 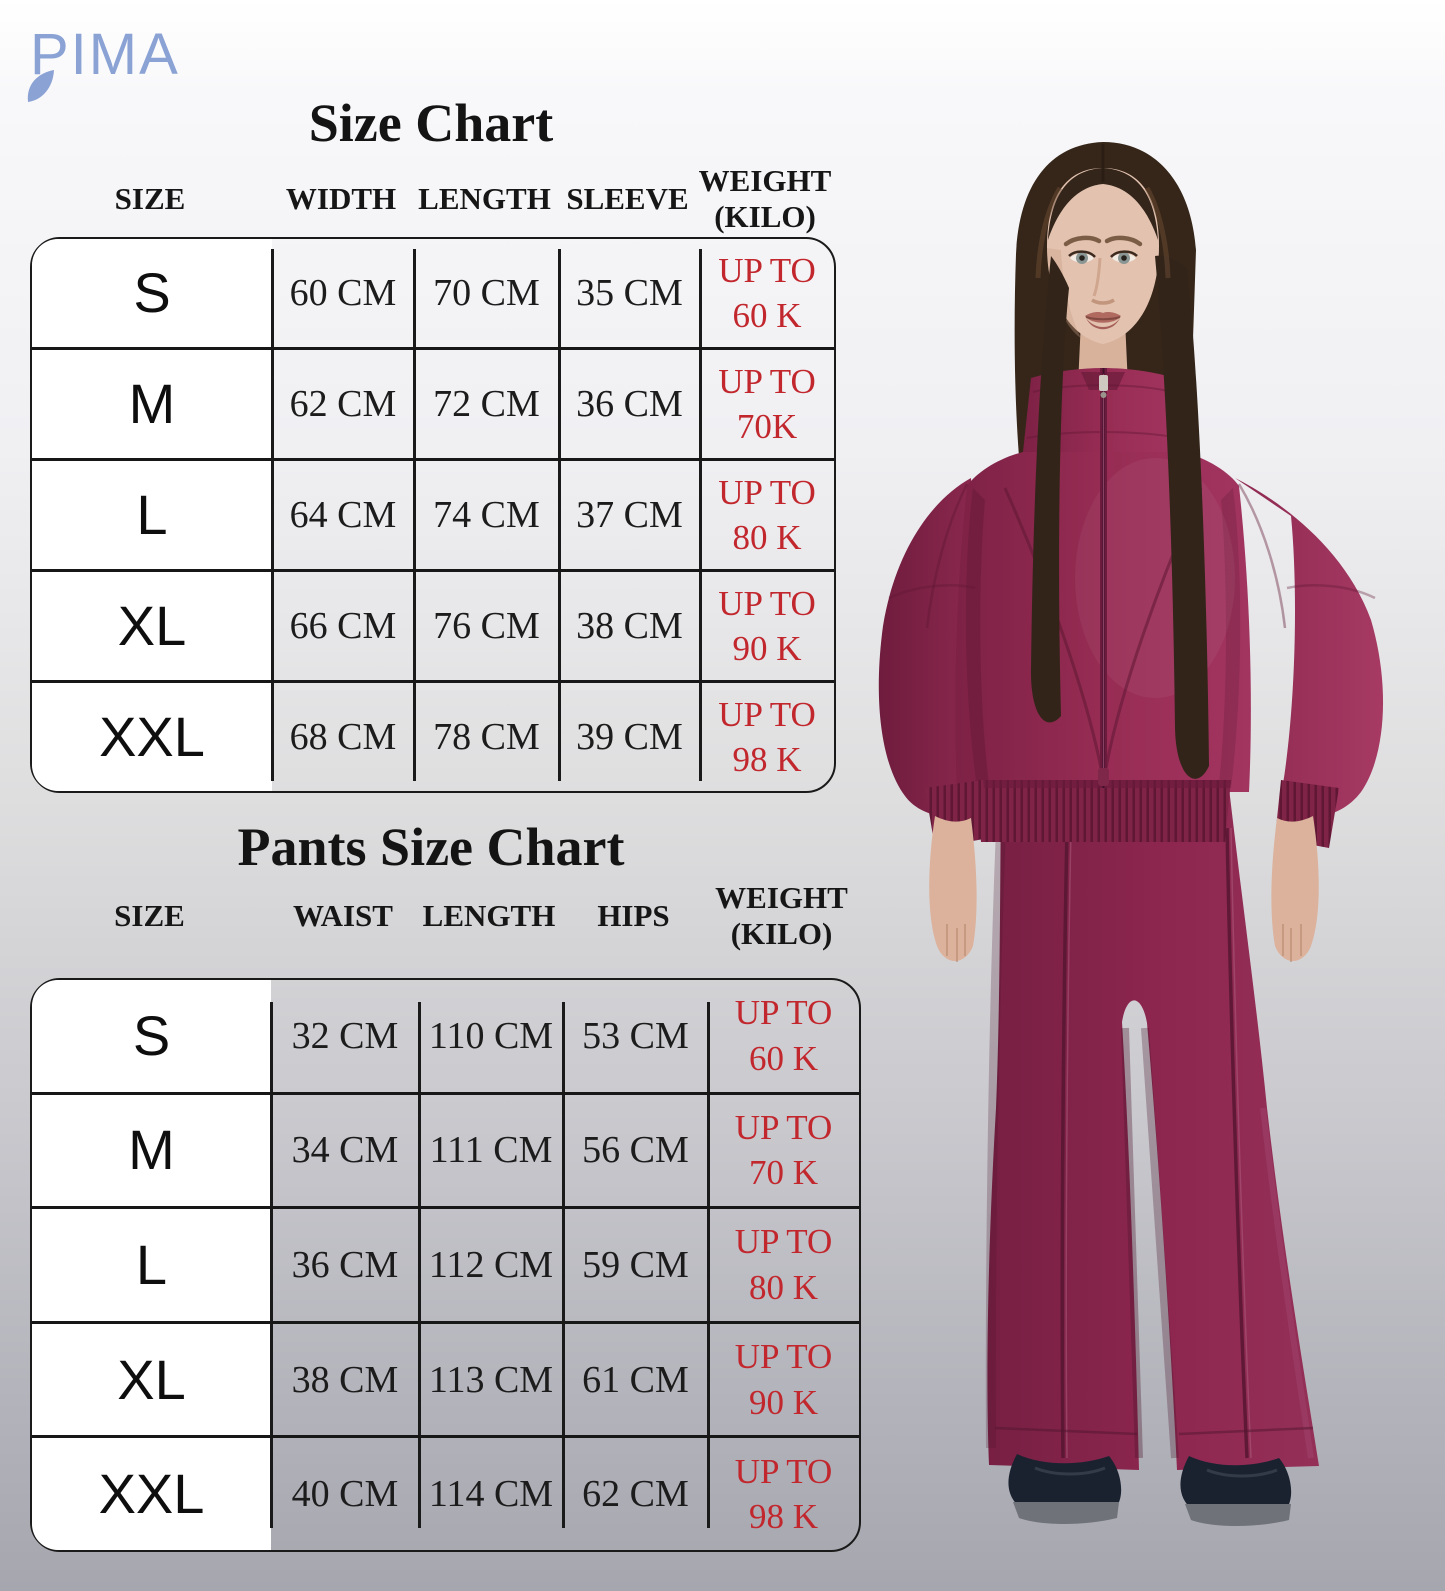 I want to click on logo-text: PIMA, so click(x=105, y=54).